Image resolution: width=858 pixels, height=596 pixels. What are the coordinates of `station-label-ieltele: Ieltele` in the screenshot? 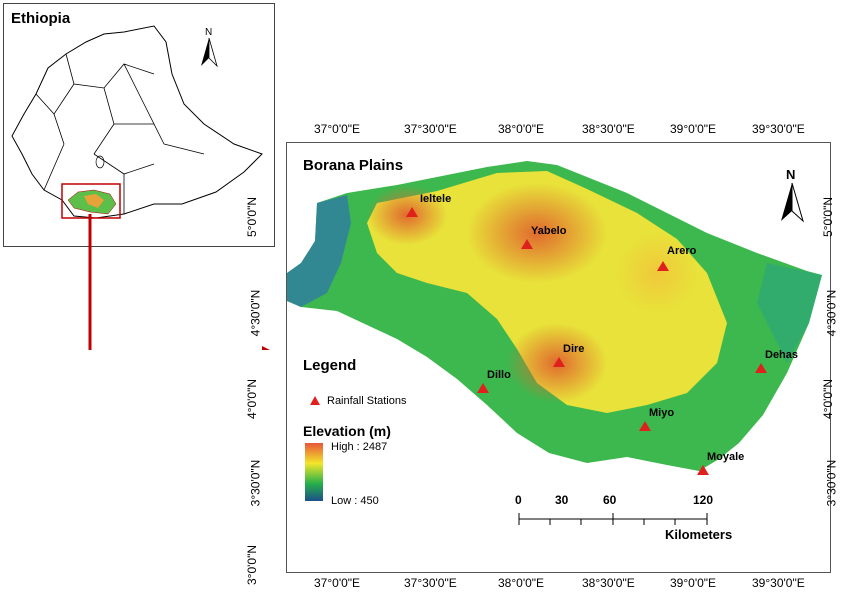 It's located at (436, 199).